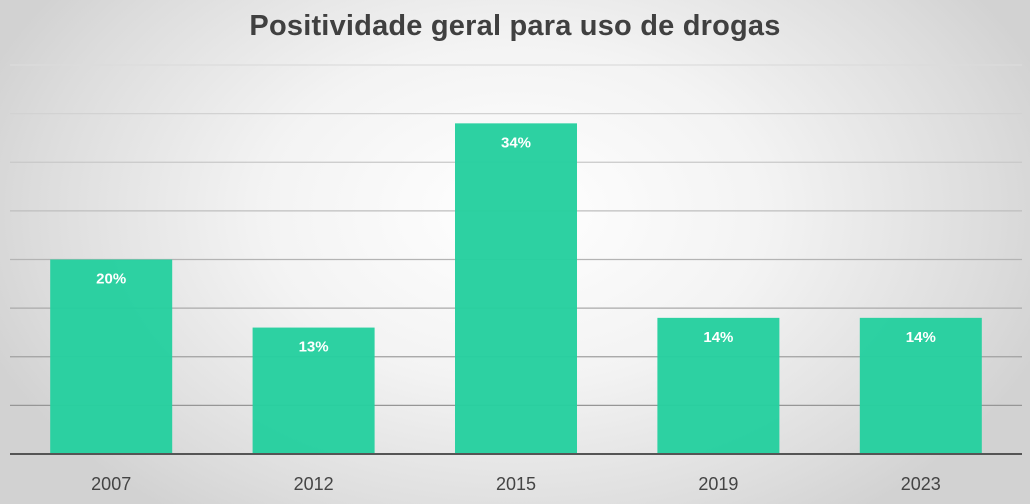 Image resolution: width=1030 pixels, height=504 pixels. Describe the element at coordinates (718, 337) in the screenshot. I see `data-label-2019: 14%` at that location.